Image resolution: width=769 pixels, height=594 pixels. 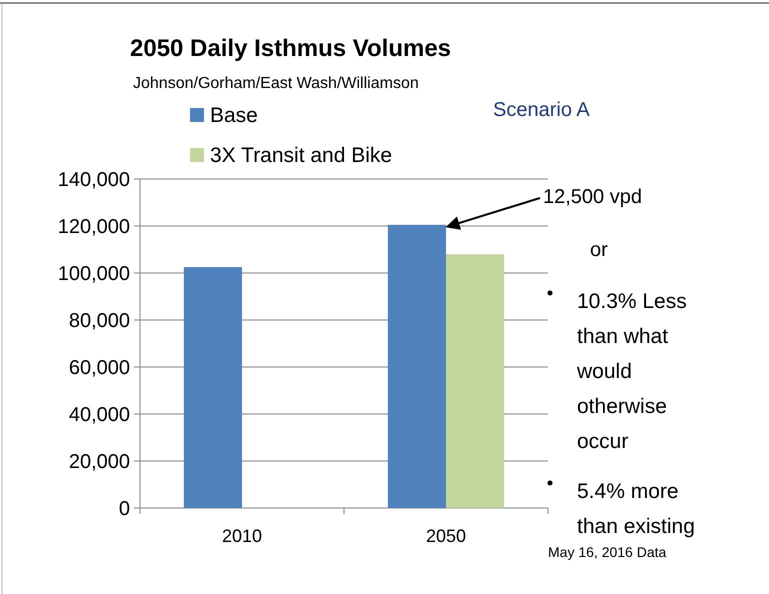 I want to click on legend-label: Base, so click(x=234, y=115).